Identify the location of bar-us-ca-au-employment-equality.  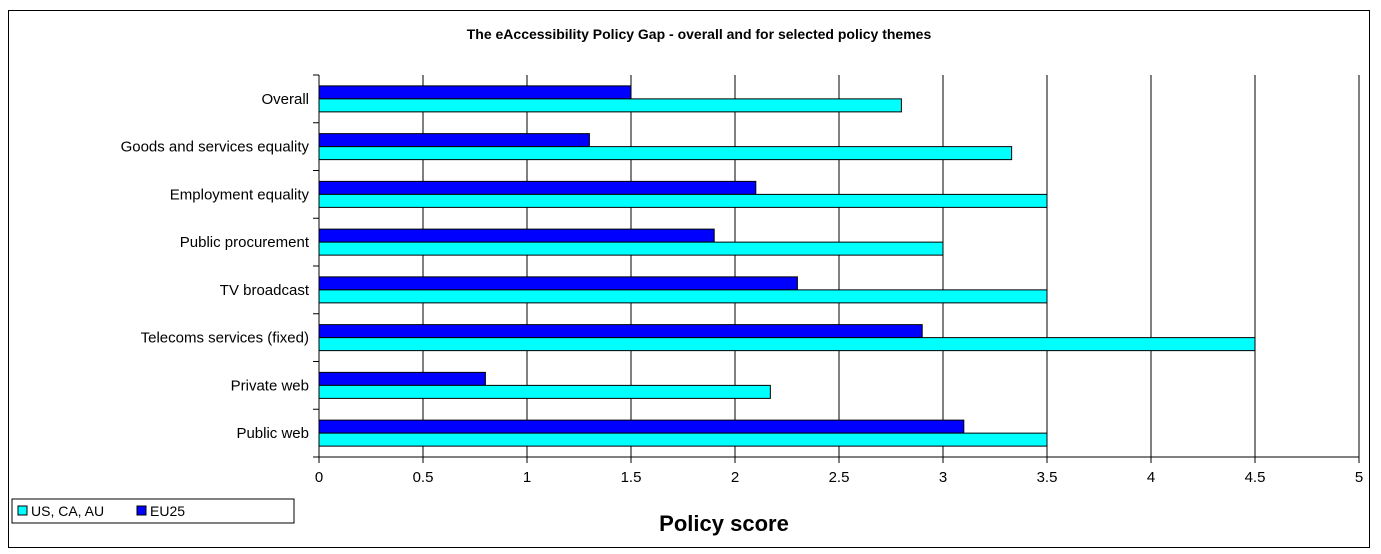
(683, 200).